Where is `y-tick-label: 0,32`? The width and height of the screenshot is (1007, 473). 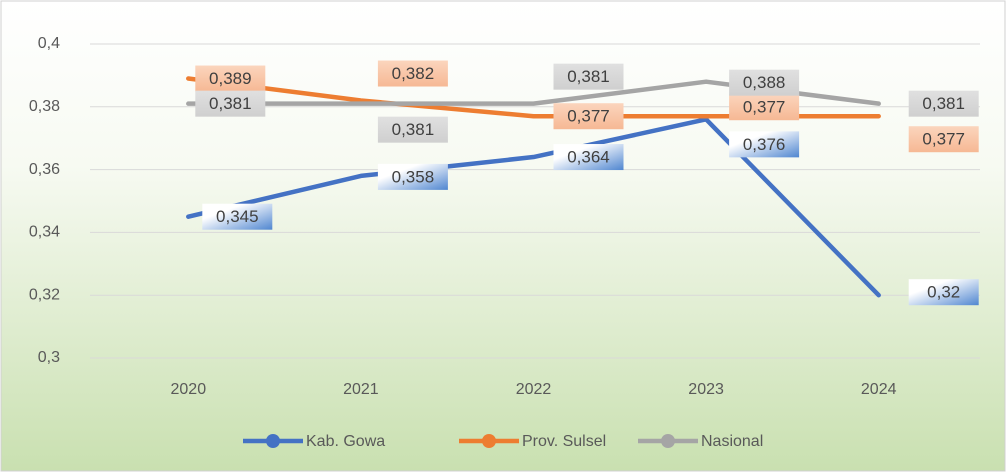
y-tick-label: 0,32 is located at coordinates (44, 294).